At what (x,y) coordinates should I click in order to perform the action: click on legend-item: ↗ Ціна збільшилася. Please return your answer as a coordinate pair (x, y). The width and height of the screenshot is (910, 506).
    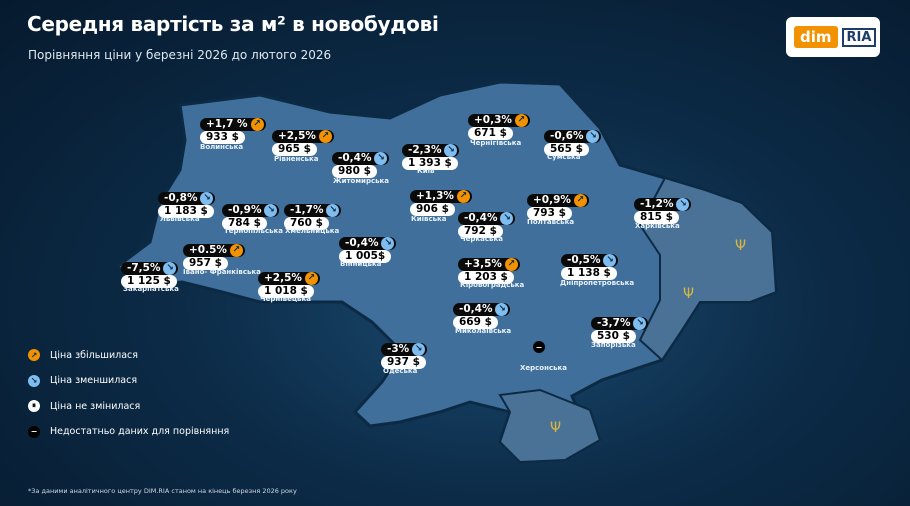
    Looking at the image, I should click on (83, 355).